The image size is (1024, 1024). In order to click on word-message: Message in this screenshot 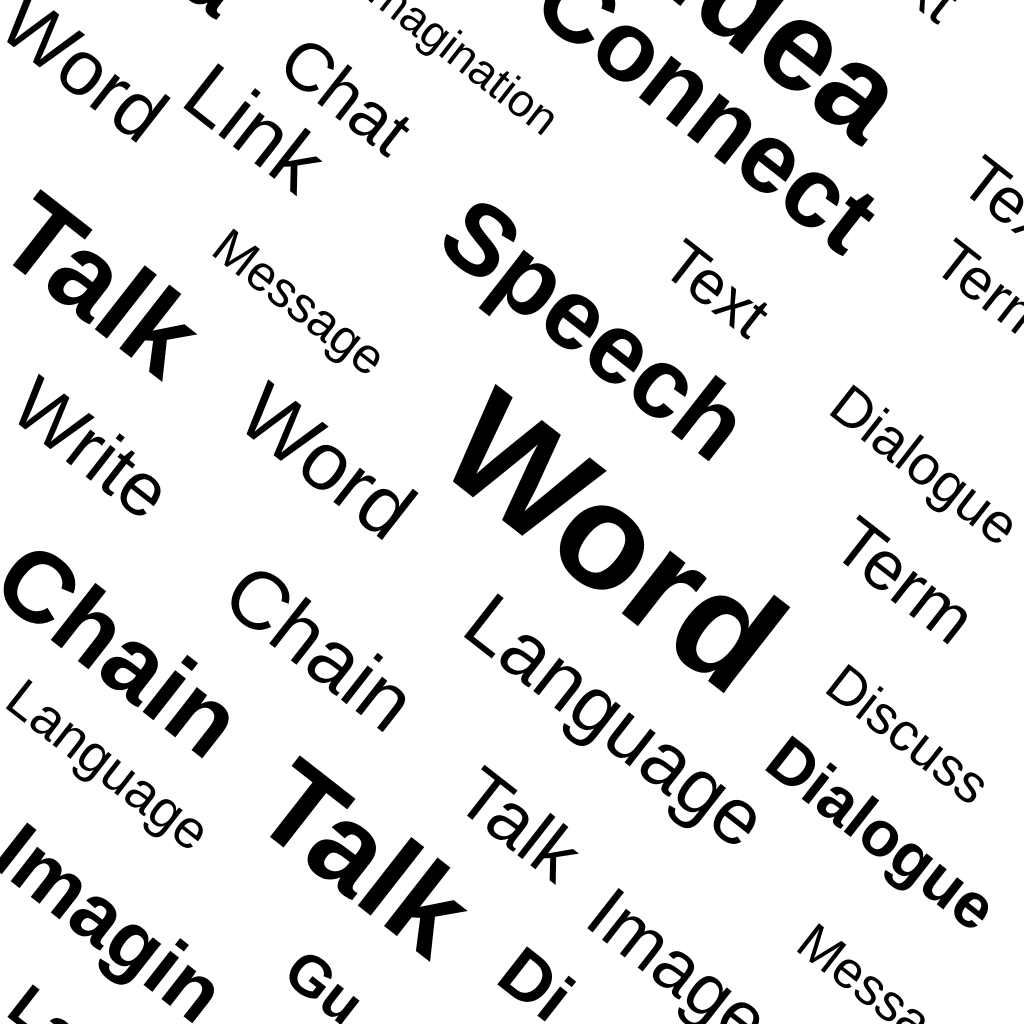, I will do `click(299, 302)`.